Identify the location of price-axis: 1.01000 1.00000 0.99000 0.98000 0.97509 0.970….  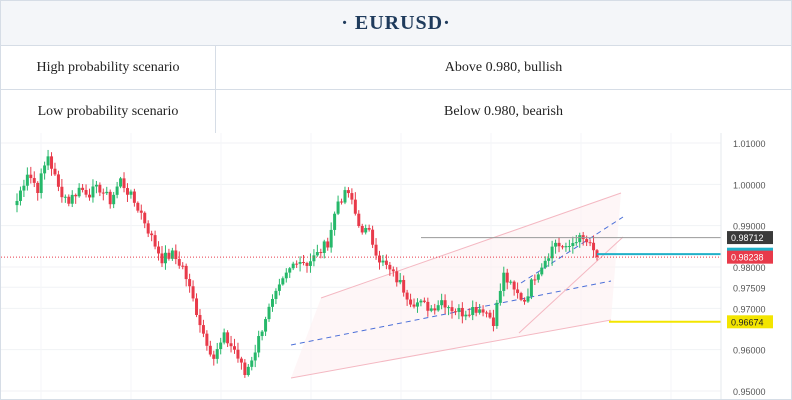
(743, 266).